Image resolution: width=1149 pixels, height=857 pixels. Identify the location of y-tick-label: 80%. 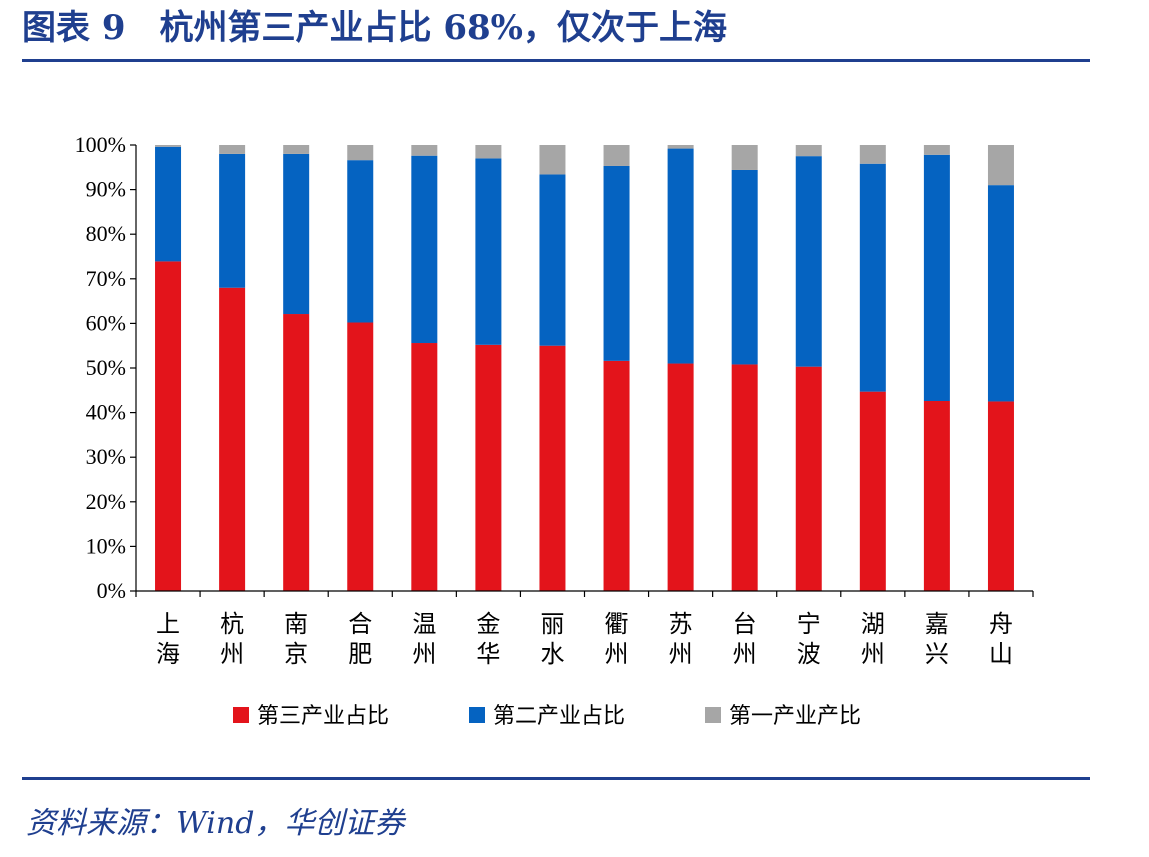
(106, 233).